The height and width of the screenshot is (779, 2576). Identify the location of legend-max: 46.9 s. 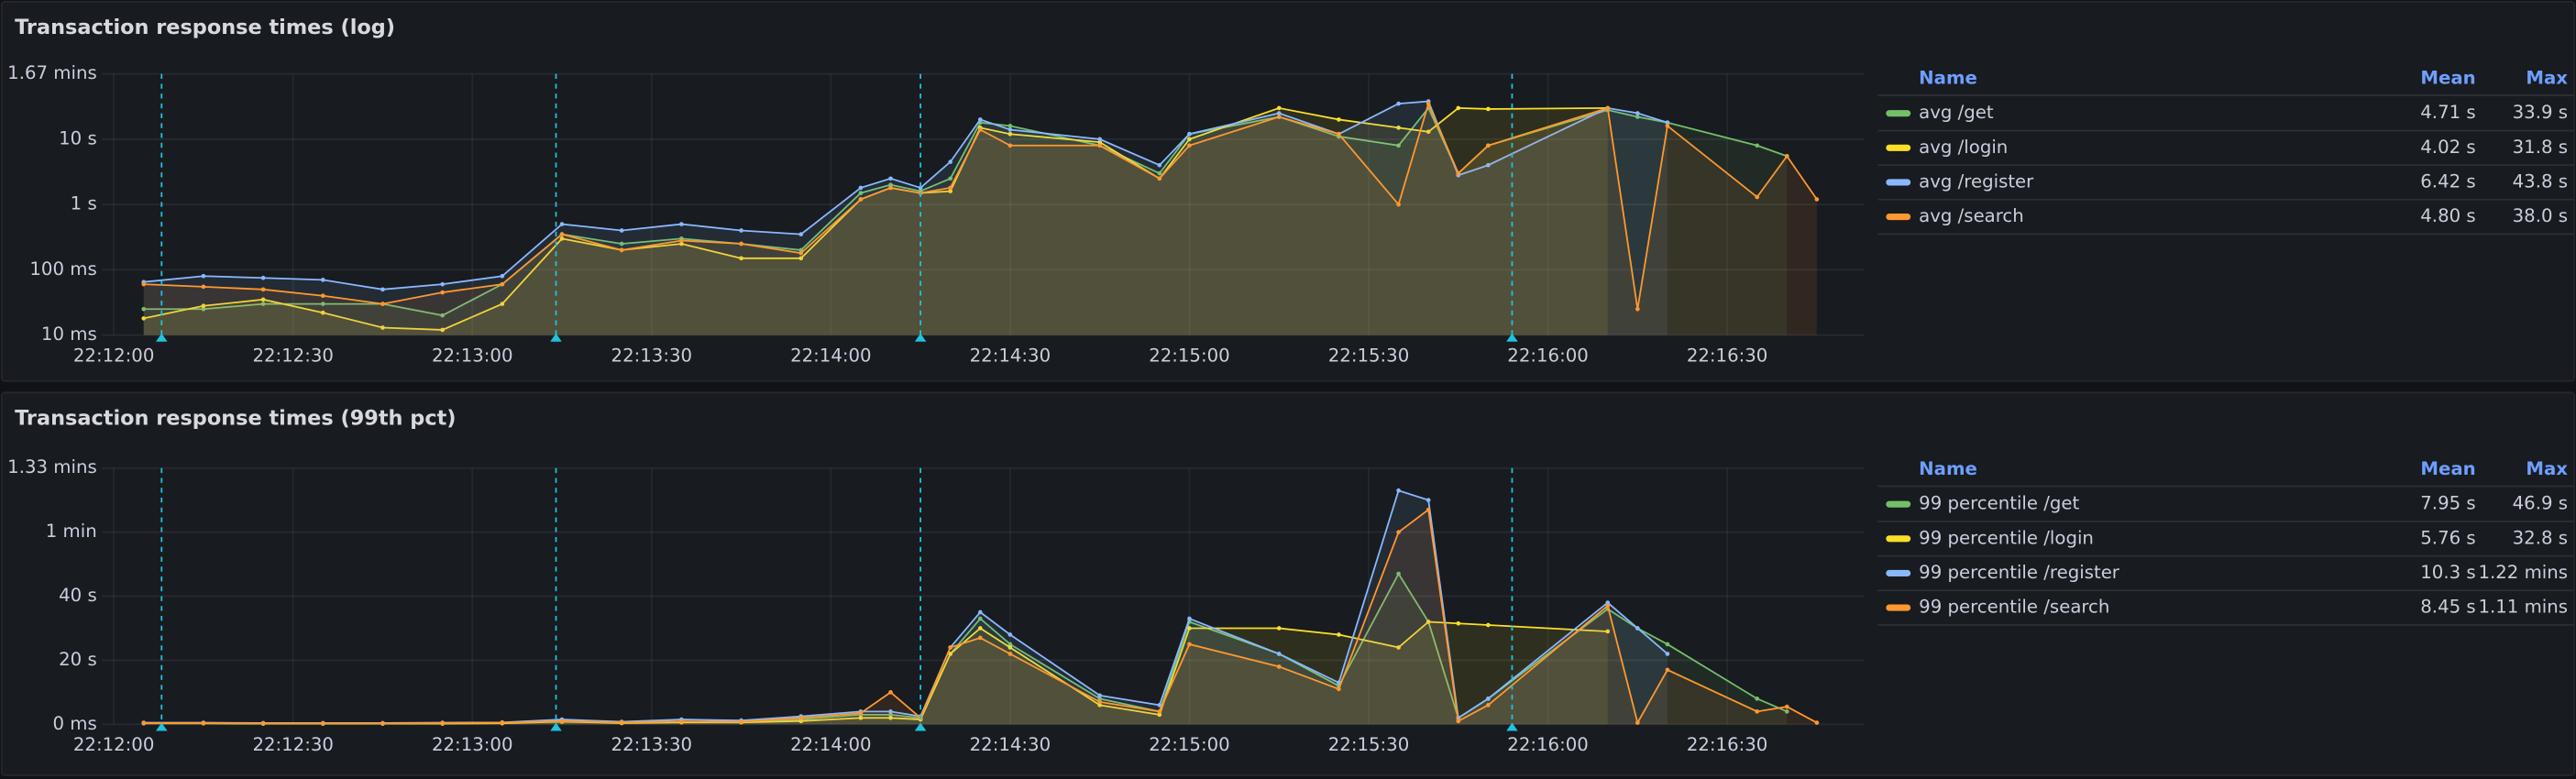
(2540, 503).